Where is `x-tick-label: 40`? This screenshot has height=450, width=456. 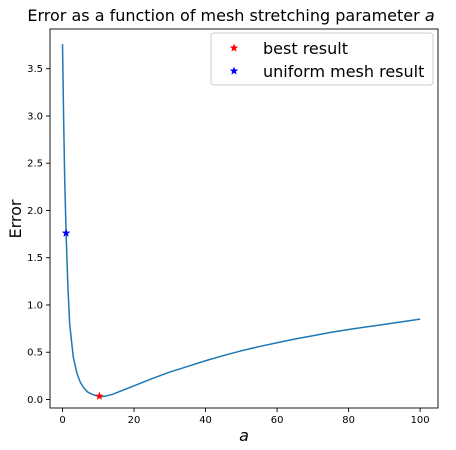
x-tick-label: 40 is located at coordinates (205, 420).